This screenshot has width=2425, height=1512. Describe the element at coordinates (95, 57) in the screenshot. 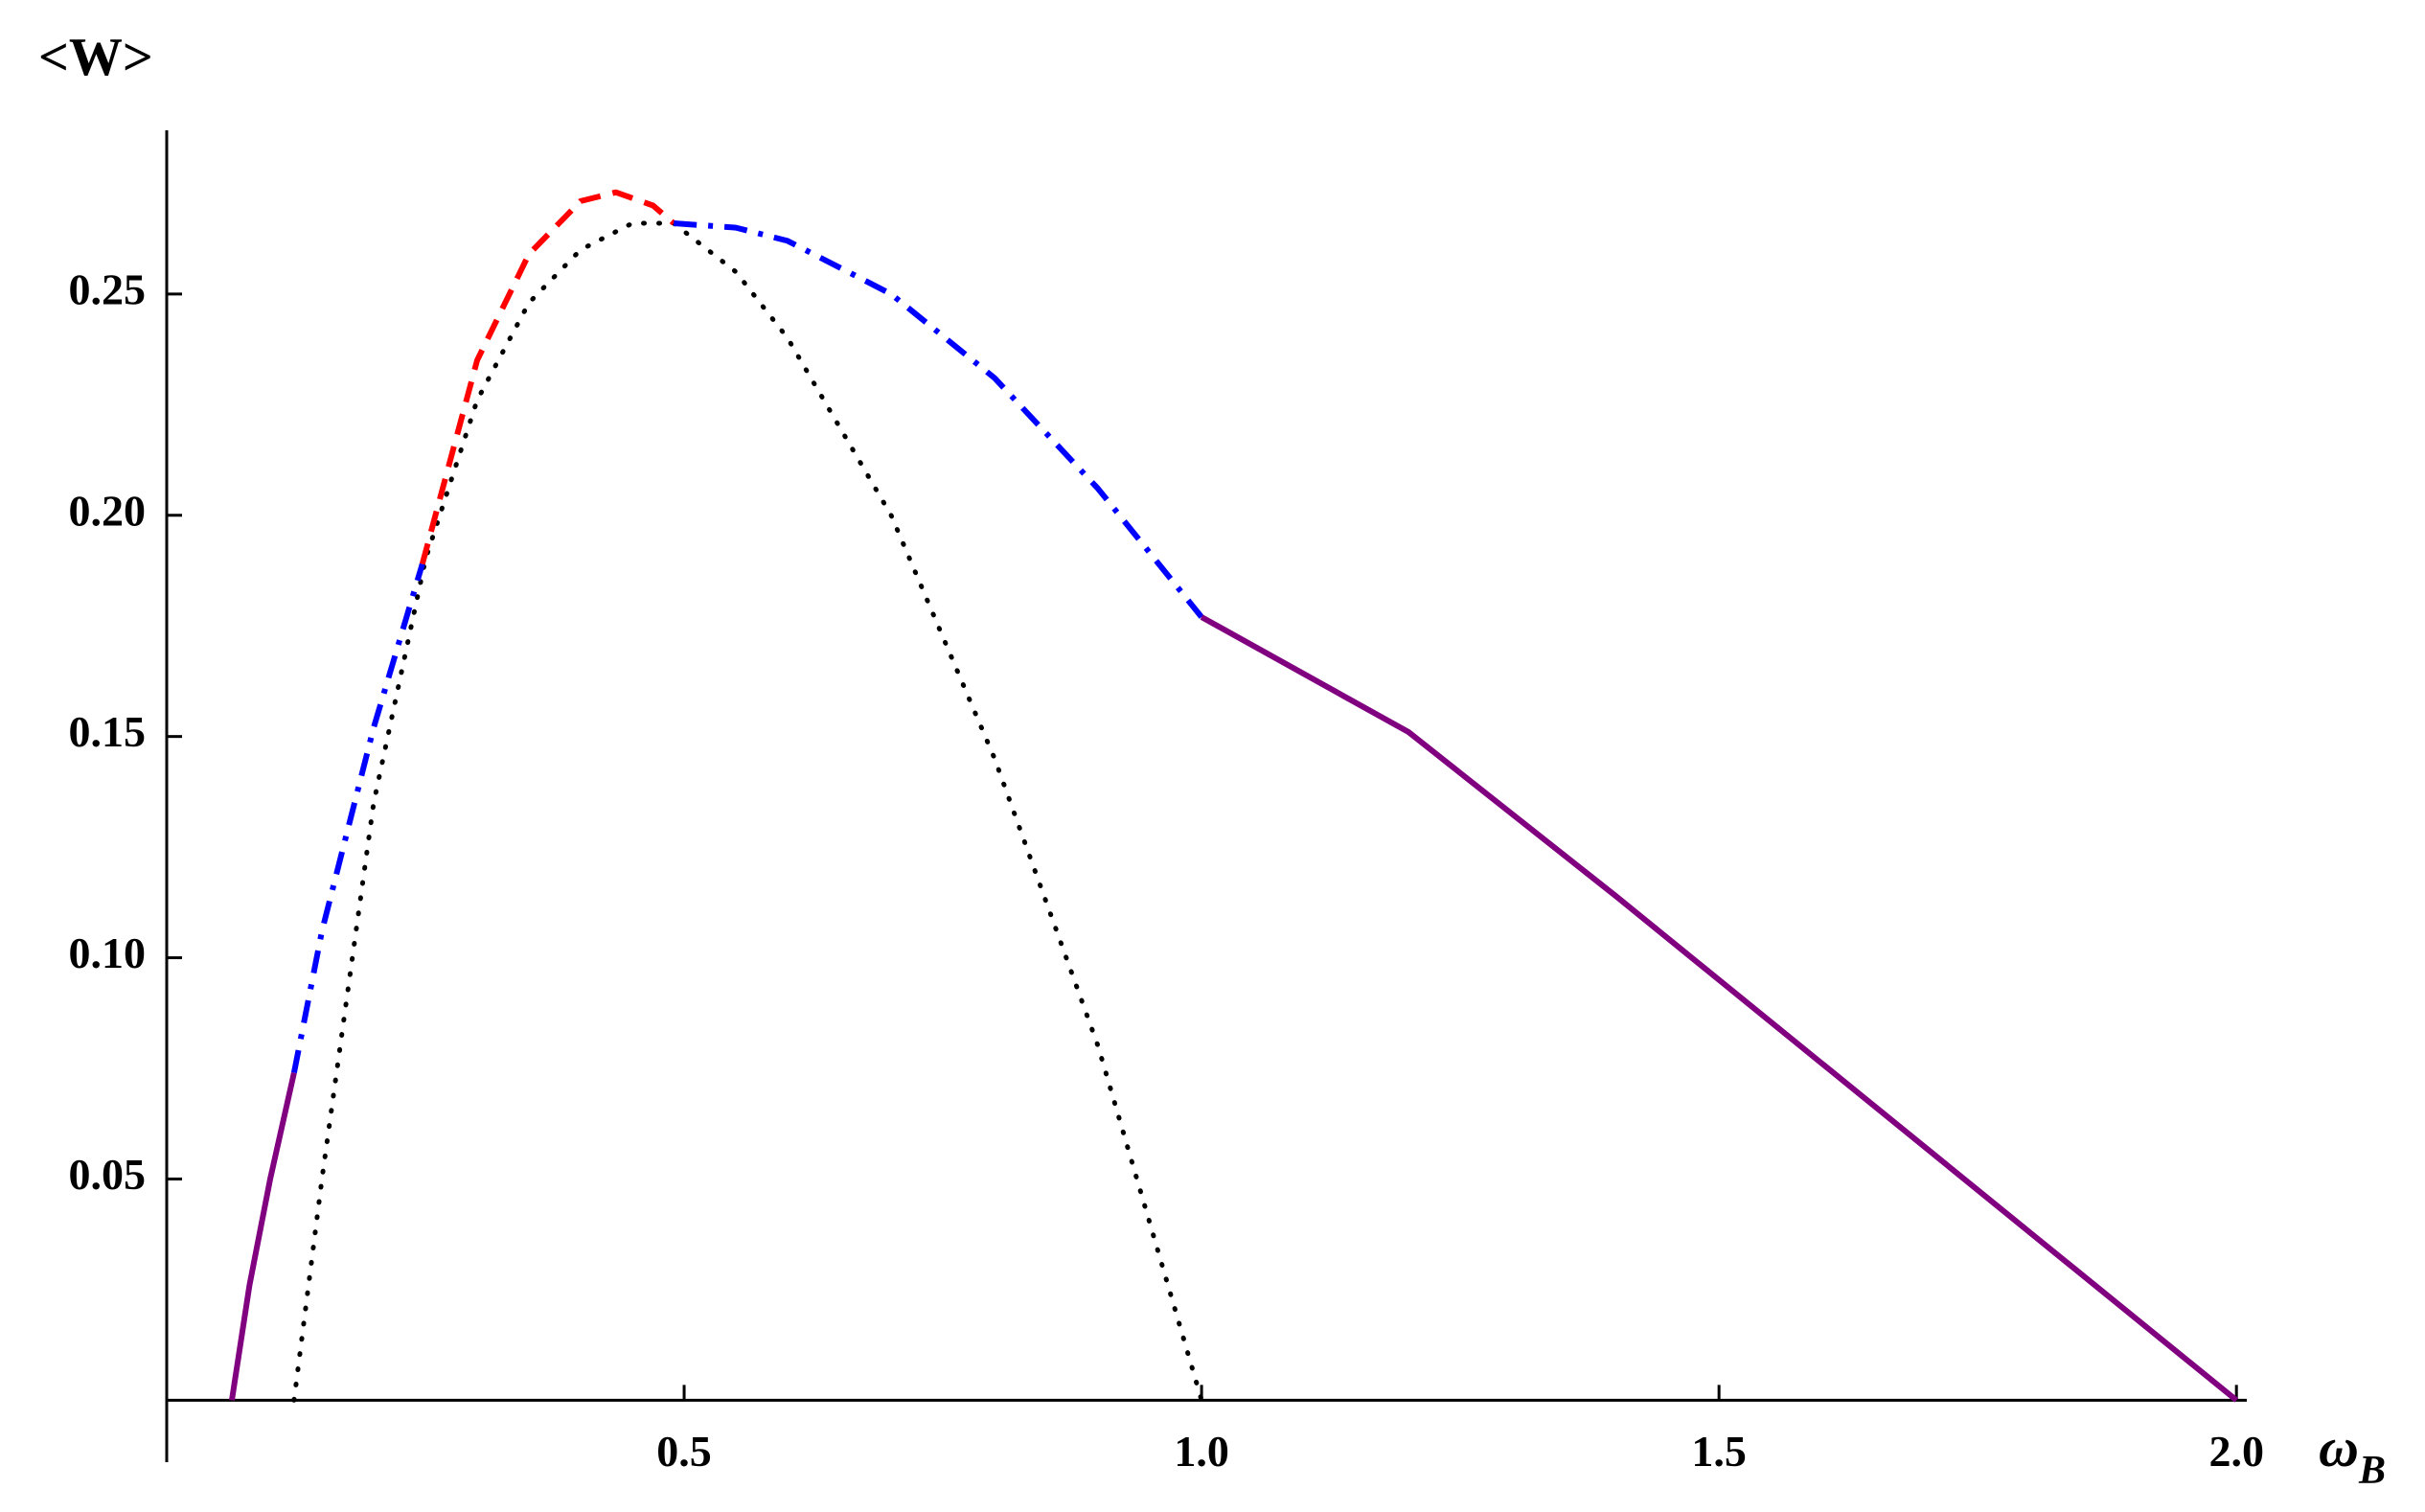

I see `y-axis-label: <W>` at that location.